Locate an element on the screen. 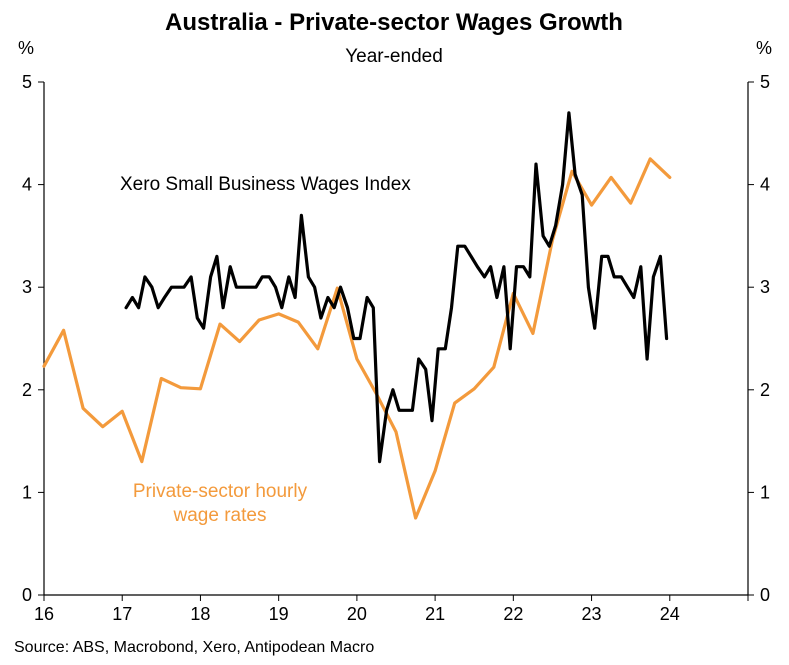 The width and height of the screenshot is (789, 665). left-axis-unit: % is located at coordinates (26, 48).